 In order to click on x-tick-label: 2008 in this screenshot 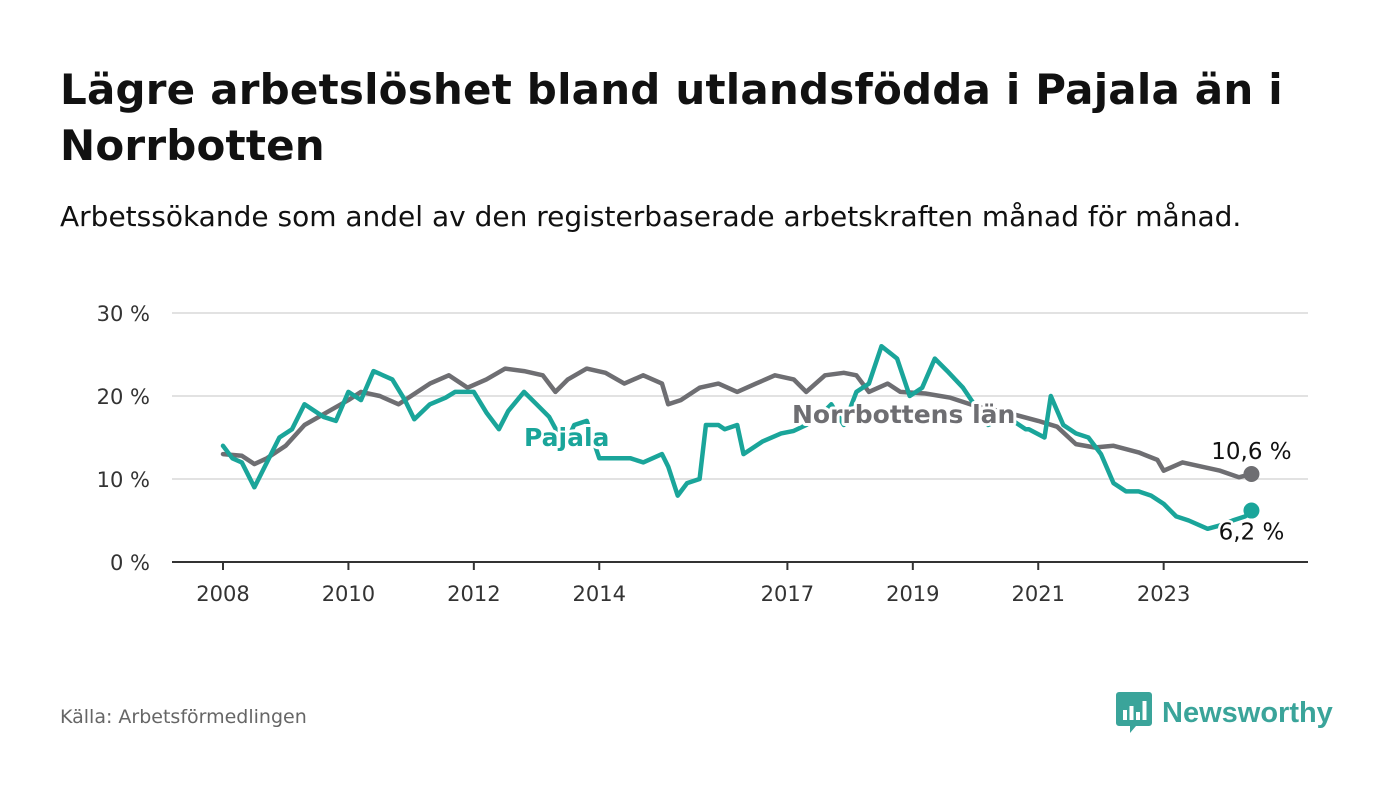, I will do `click(222, 594)`.